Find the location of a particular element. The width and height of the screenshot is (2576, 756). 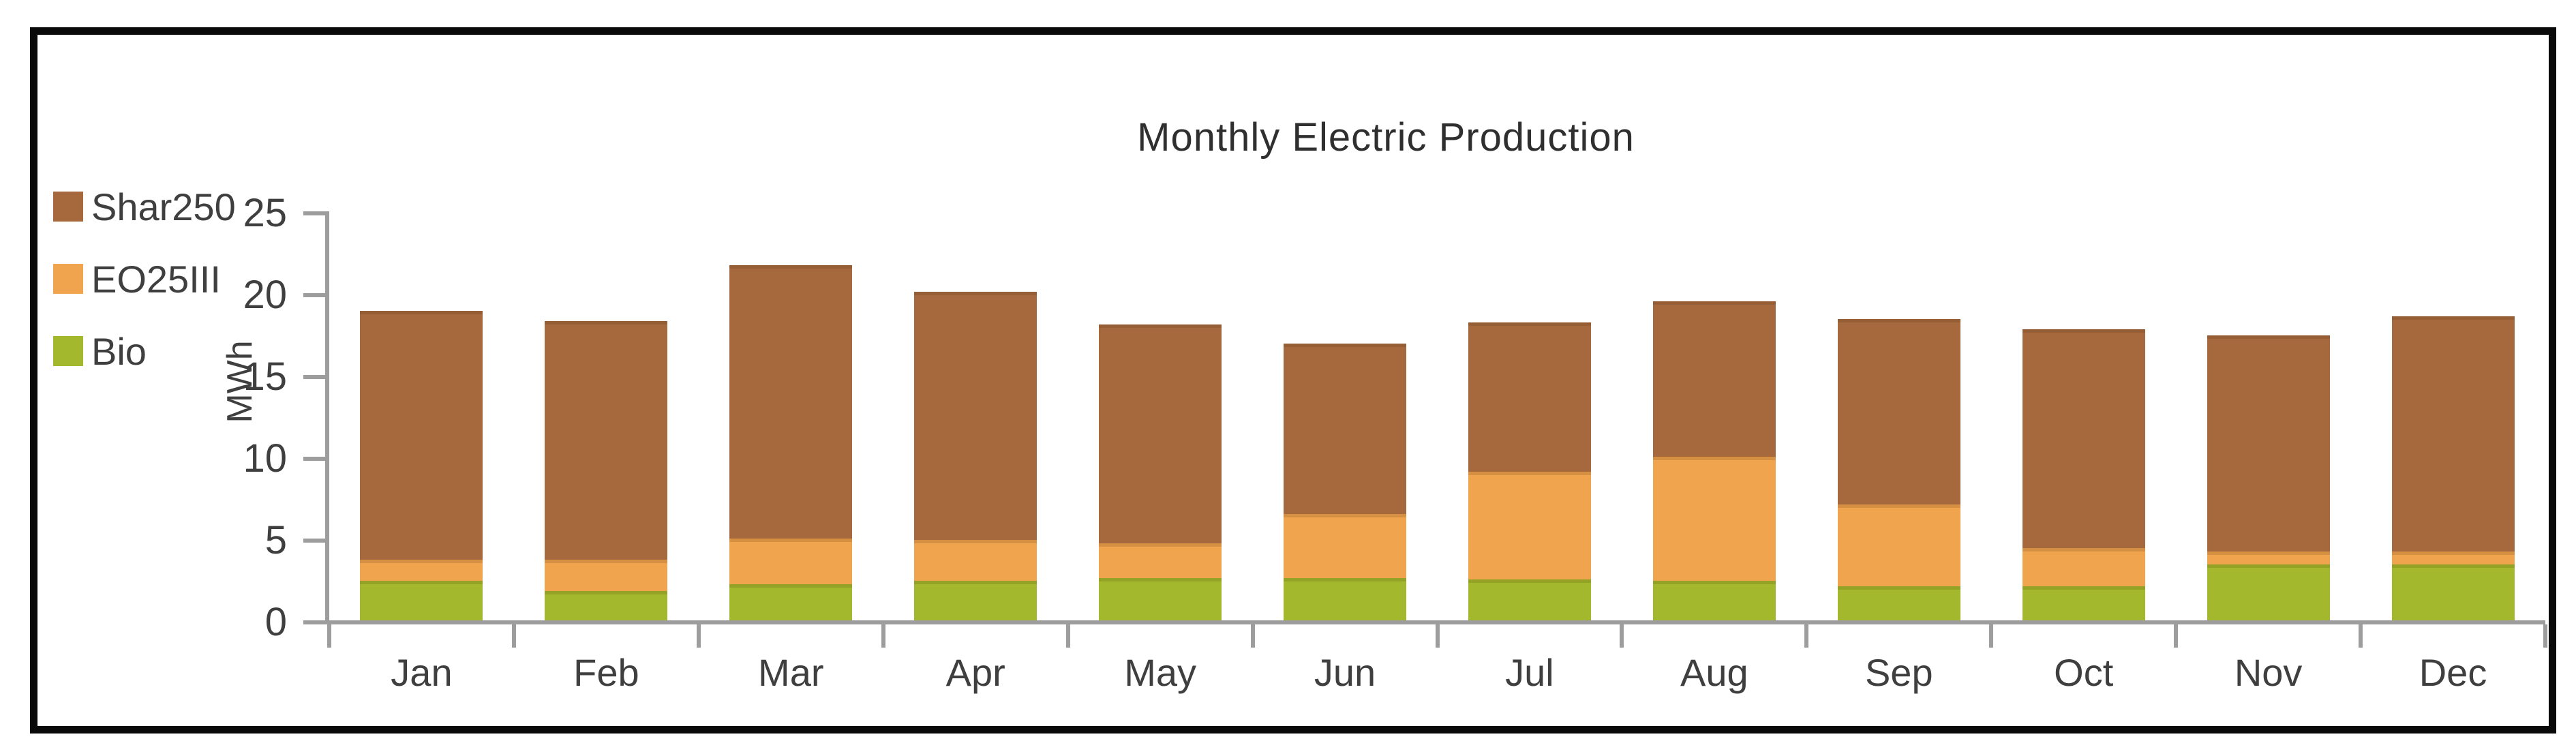

bar-segment-shar250-aug is located at coordinates (1714, 379).